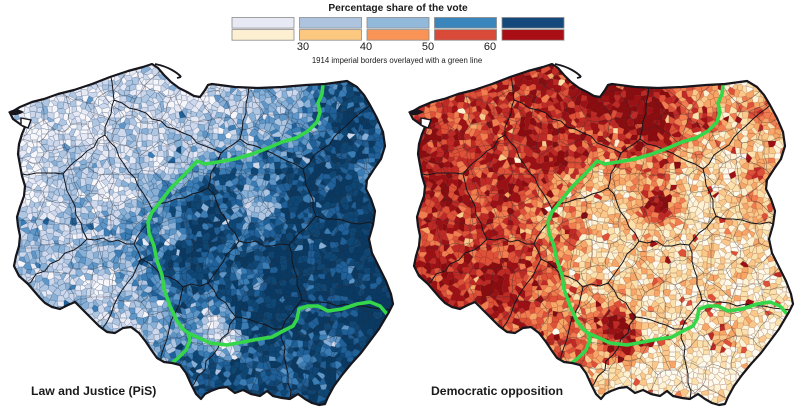 The image size is (800, 418). What do you see at coordinates (303, 47) in the screenshot?
I see `svg-text: 30` at bounding box center [303, 47].